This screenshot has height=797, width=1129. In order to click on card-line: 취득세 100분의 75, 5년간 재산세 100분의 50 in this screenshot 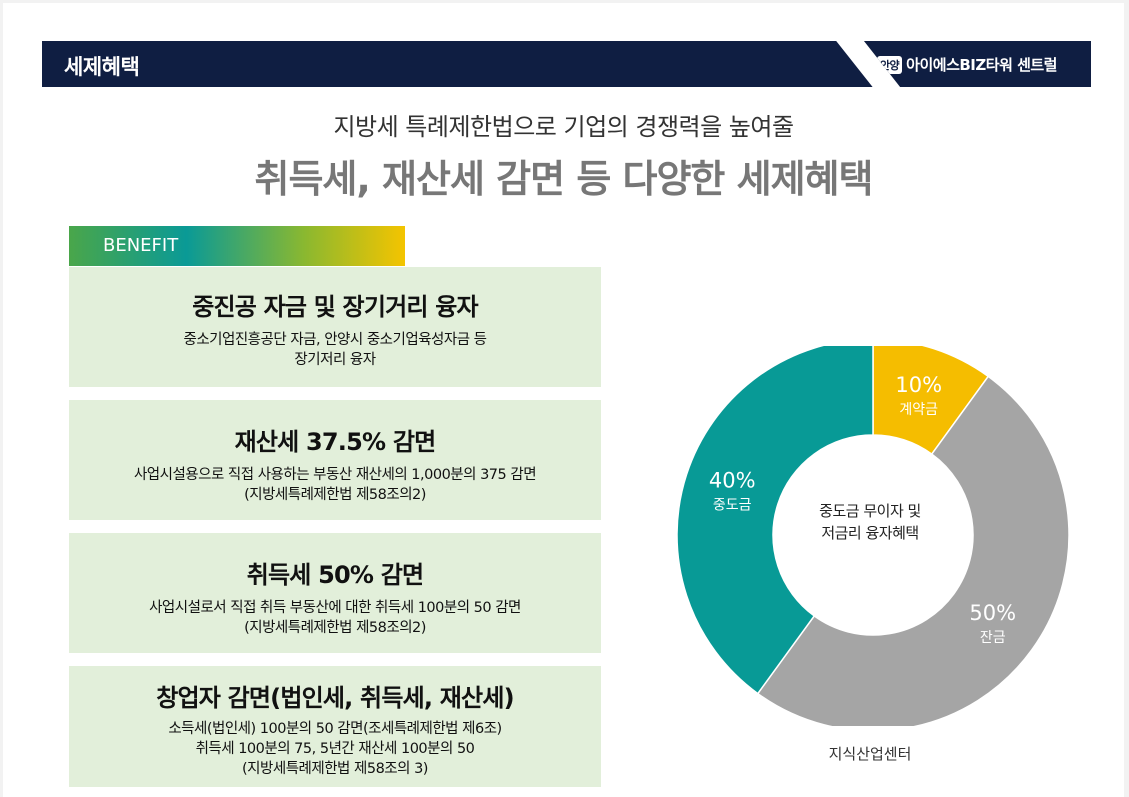, I will do `click(335, 749)`.